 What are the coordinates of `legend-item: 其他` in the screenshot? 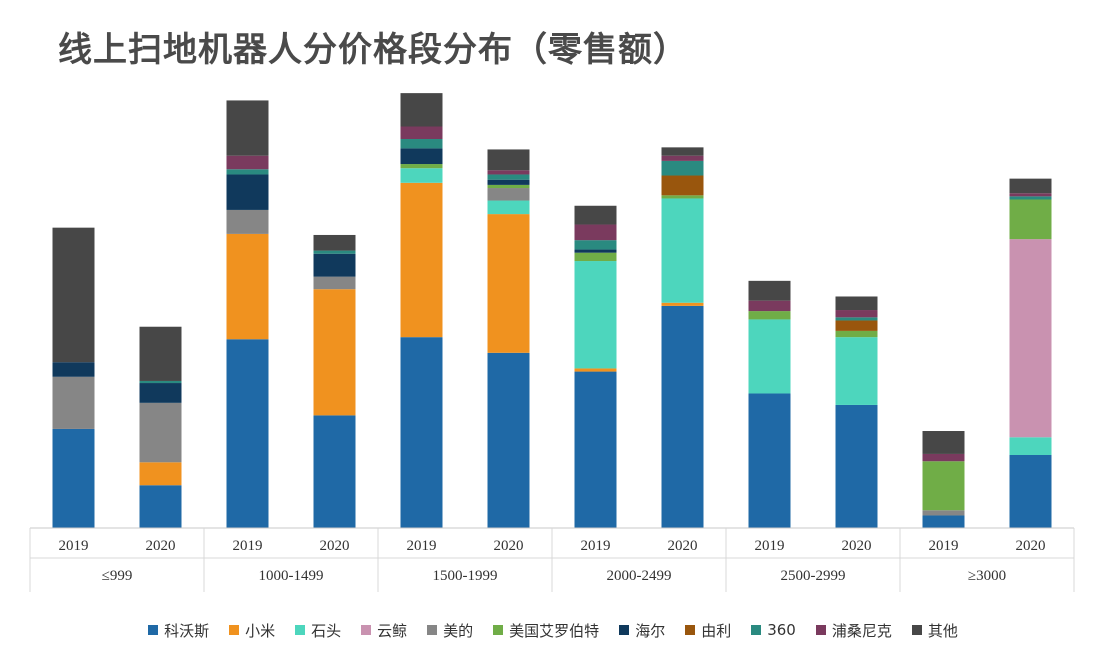 It's located at (934, 630).